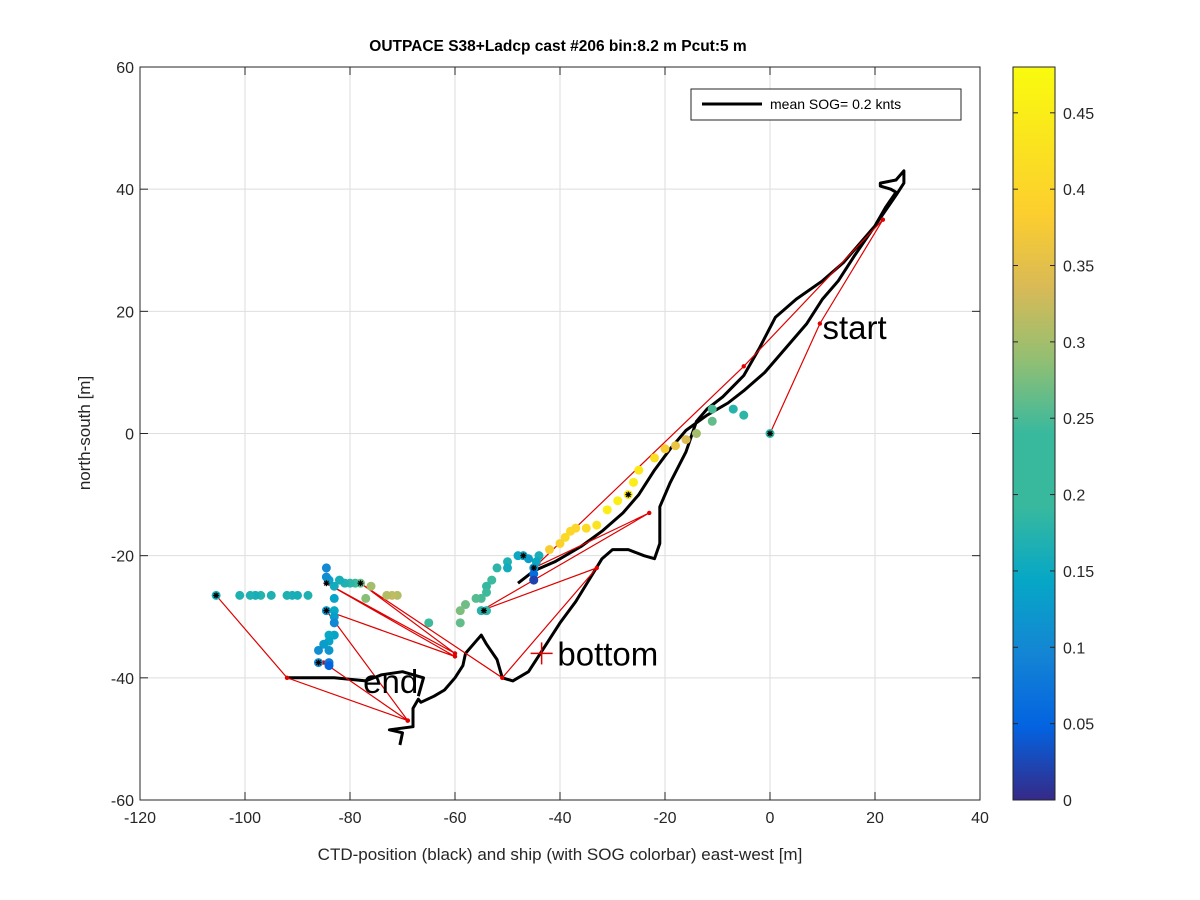 This screenshot has width=1200, height=900. What do you see at coordinates (129, 435) in the screenshot?
I see `y-tick-label: 0` at bounding box center [129, 435].